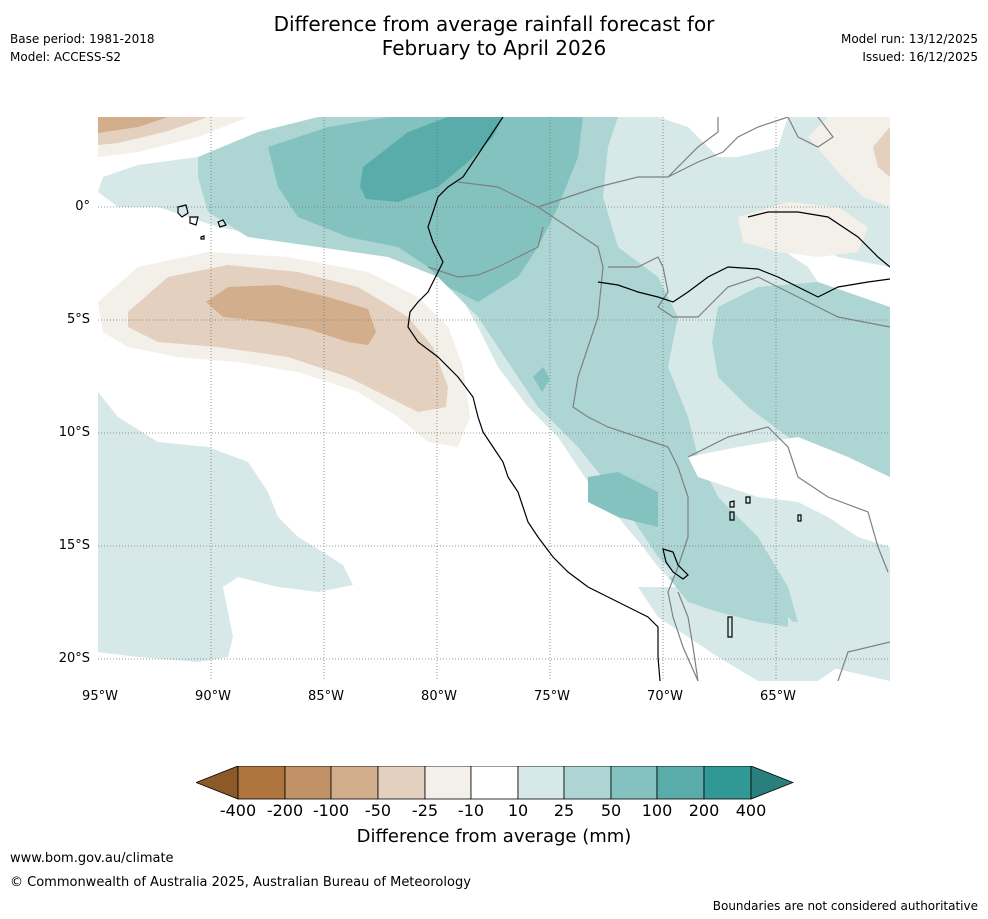 Image resolution: width=988 pixels, height=919 pixels. I want to click on colorbar-bin-minus200, so click(308, 783).